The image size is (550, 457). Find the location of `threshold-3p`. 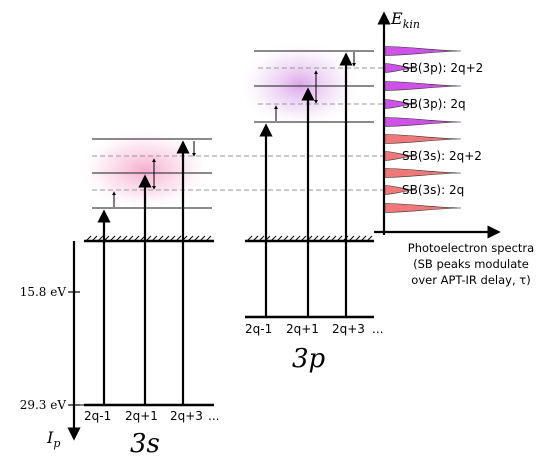

threshold-3p is located at coordinates (309, 239).